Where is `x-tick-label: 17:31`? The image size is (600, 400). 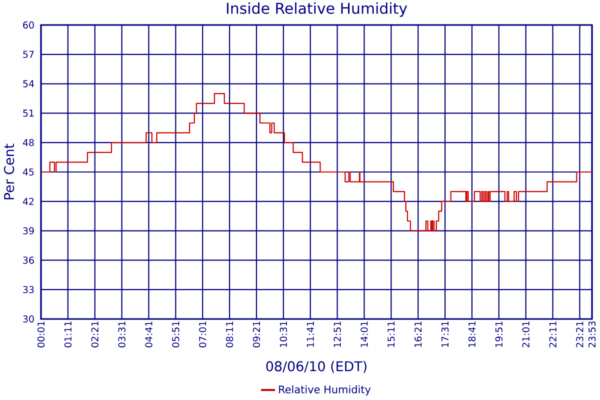 x-tick-label: 17:31 is located at coordinates (445, 334).